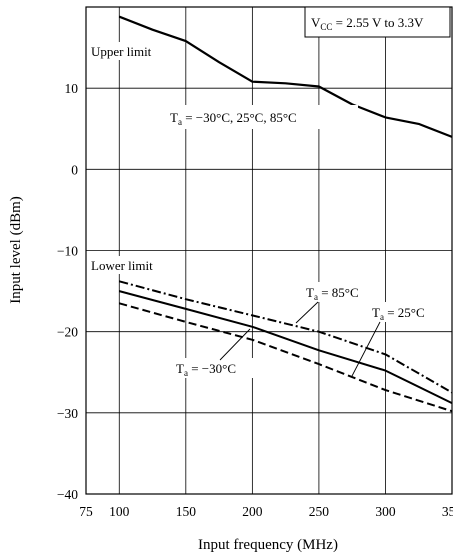 The height and width of the screenshot is (557, 453). Describe the element at coordinates (332, 293) in the screenshot. I see `t85-label: Ta = 85°C` at that location.